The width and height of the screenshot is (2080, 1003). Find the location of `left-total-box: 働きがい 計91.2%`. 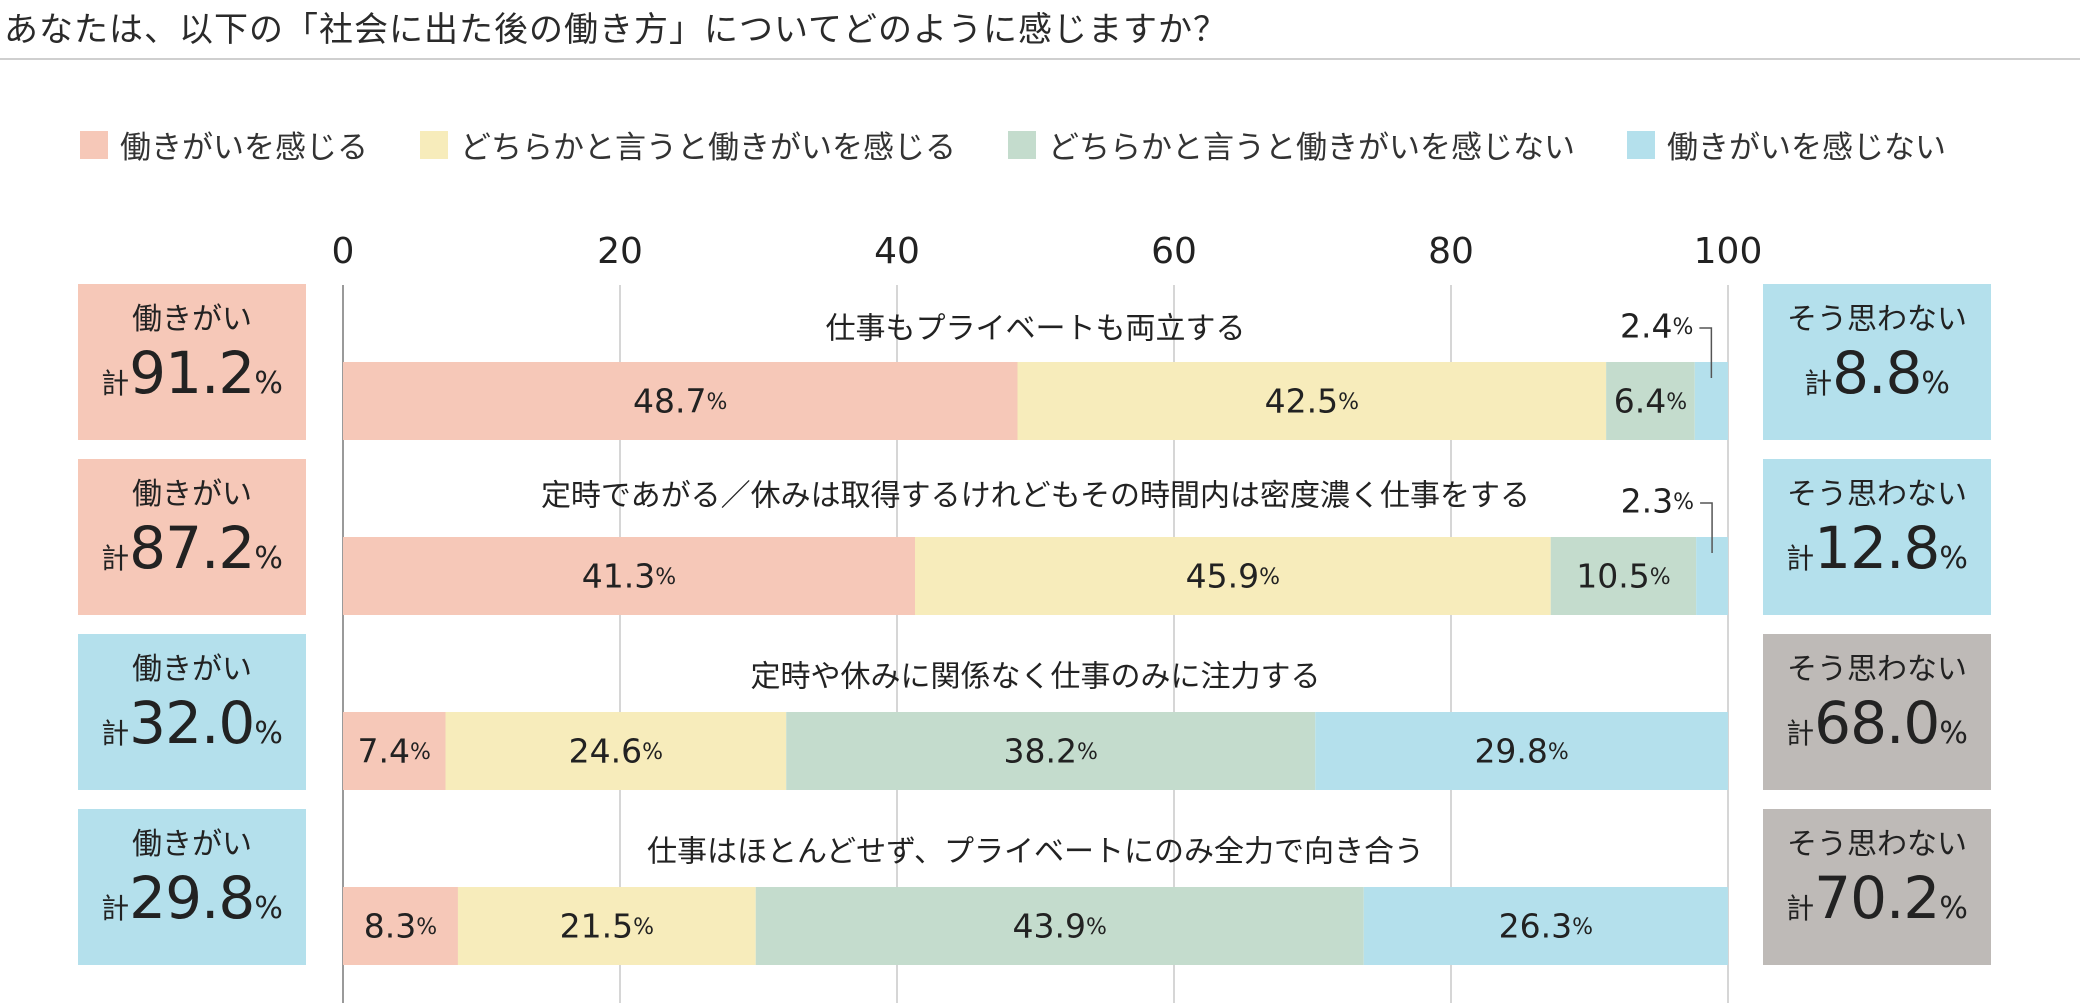

left-total-box: 働きがい 計91.2% is located at coordinates (192, 362).